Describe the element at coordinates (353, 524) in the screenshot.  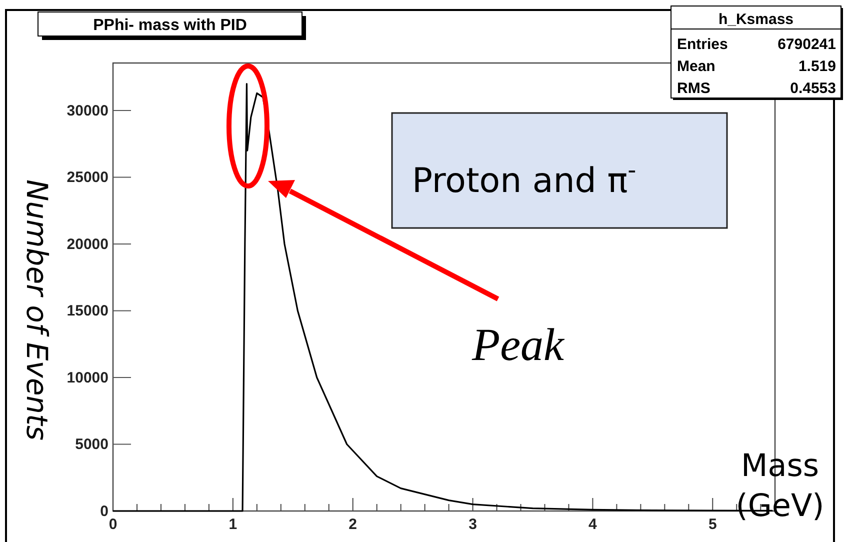
I see `x-tick-label: 2` at that location.